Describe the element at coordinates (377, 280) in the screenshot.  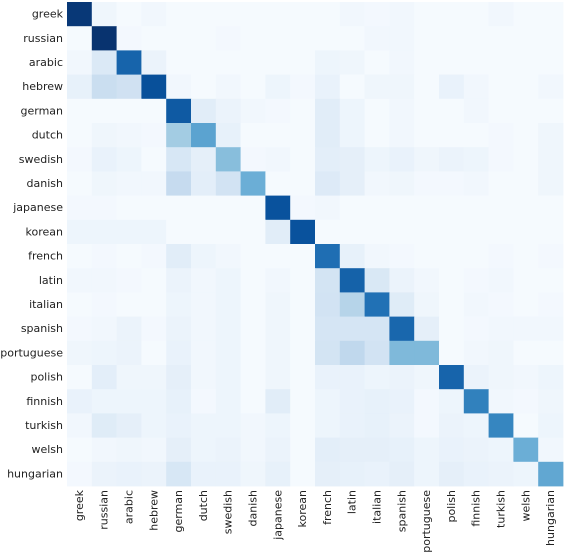
I see `heatmap-cell-latin-italian` at that location.